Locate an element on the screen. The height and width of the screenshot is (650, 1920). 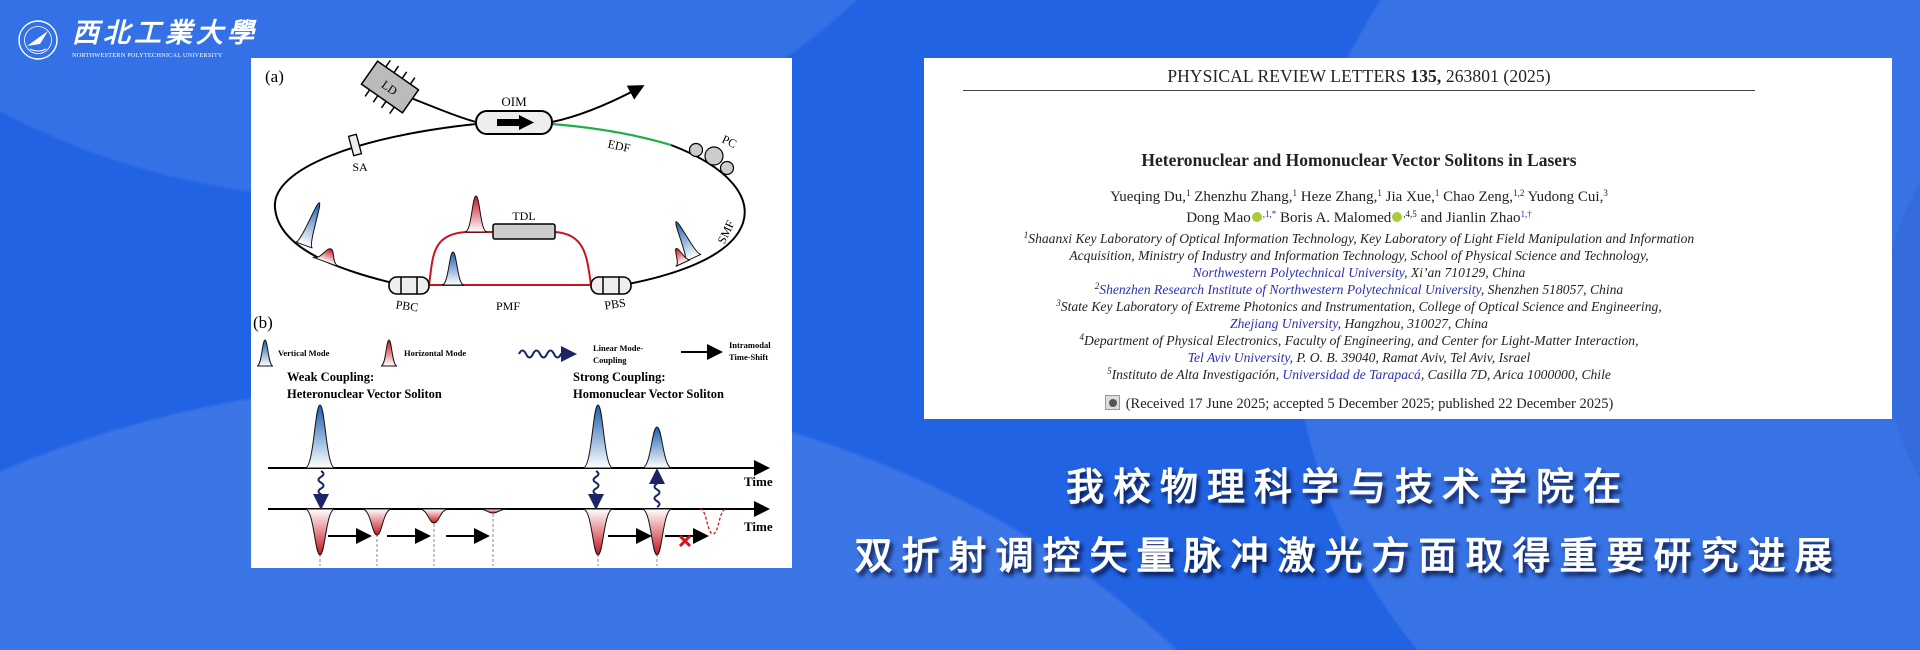
university-name-en: NORTHWESTERN POLYTECHNICAL UNIVERSITY is located at coordinates (147, 55).